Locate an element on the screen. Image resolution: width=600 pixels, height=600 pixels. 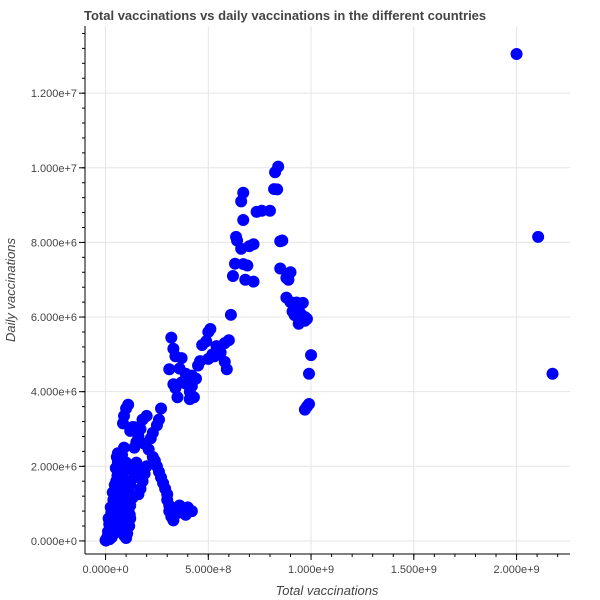
y-tick-label: 0.000e+0 is located at coordinates (54, 542).